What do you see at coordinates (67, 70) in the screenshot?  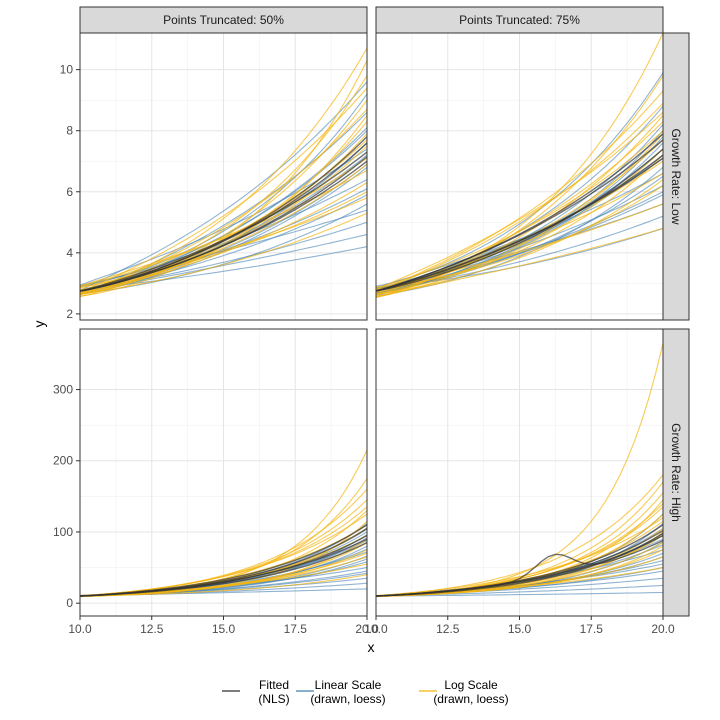 I see `y-tick-label: 10` at bounding box center [67, 70].